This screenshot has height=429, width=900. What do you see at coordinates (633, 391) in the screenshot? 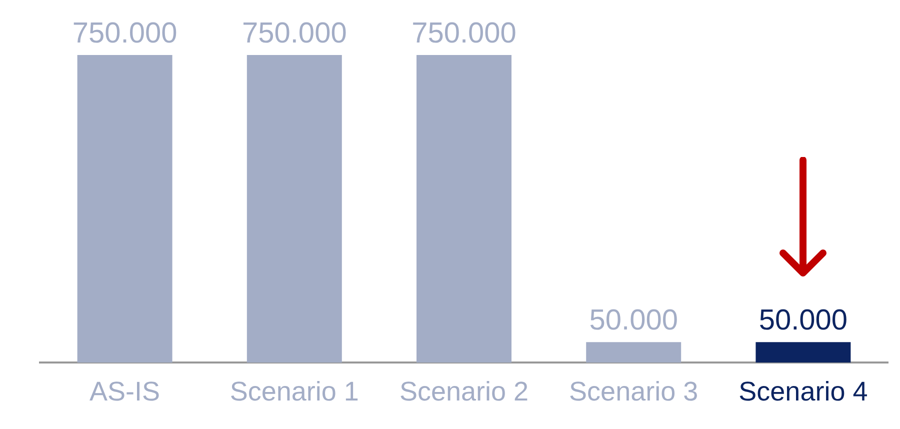
I see `x-tick-label: Scenario 3` at bounding box center [633, 391].